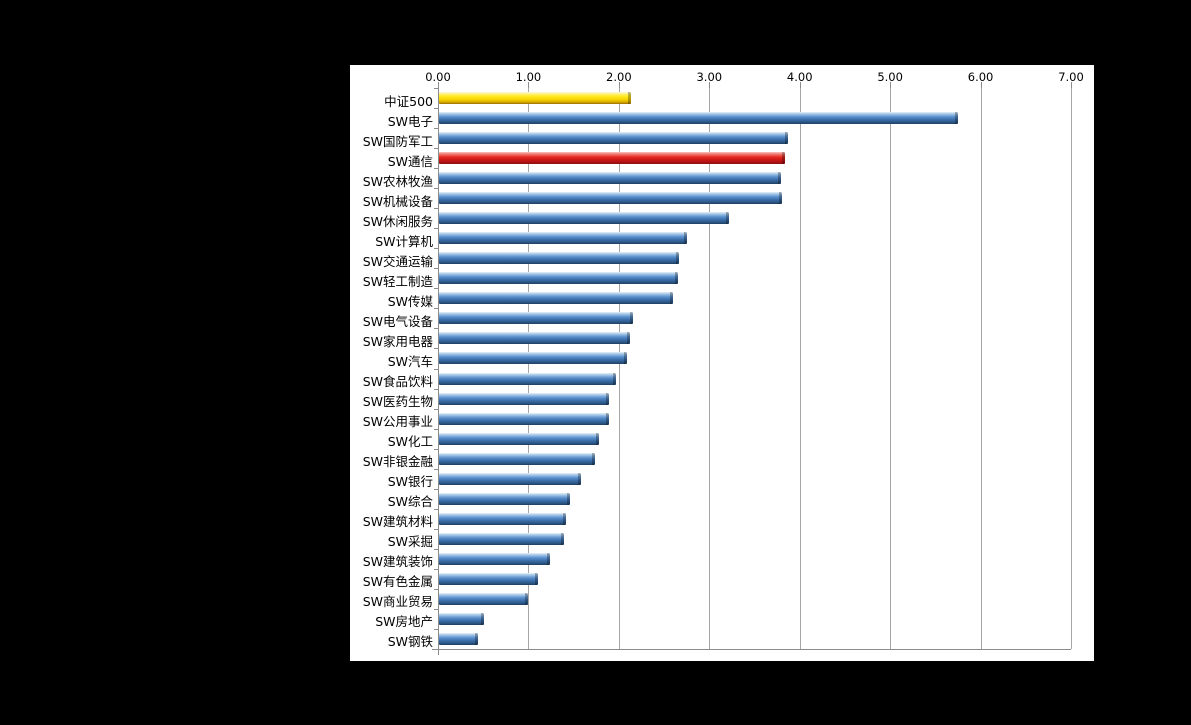 The image size is (1191, 725). Describe the element at coordinates (1071, 77) in the screenshot. I see `x-tick-label: 7.00` at that location.